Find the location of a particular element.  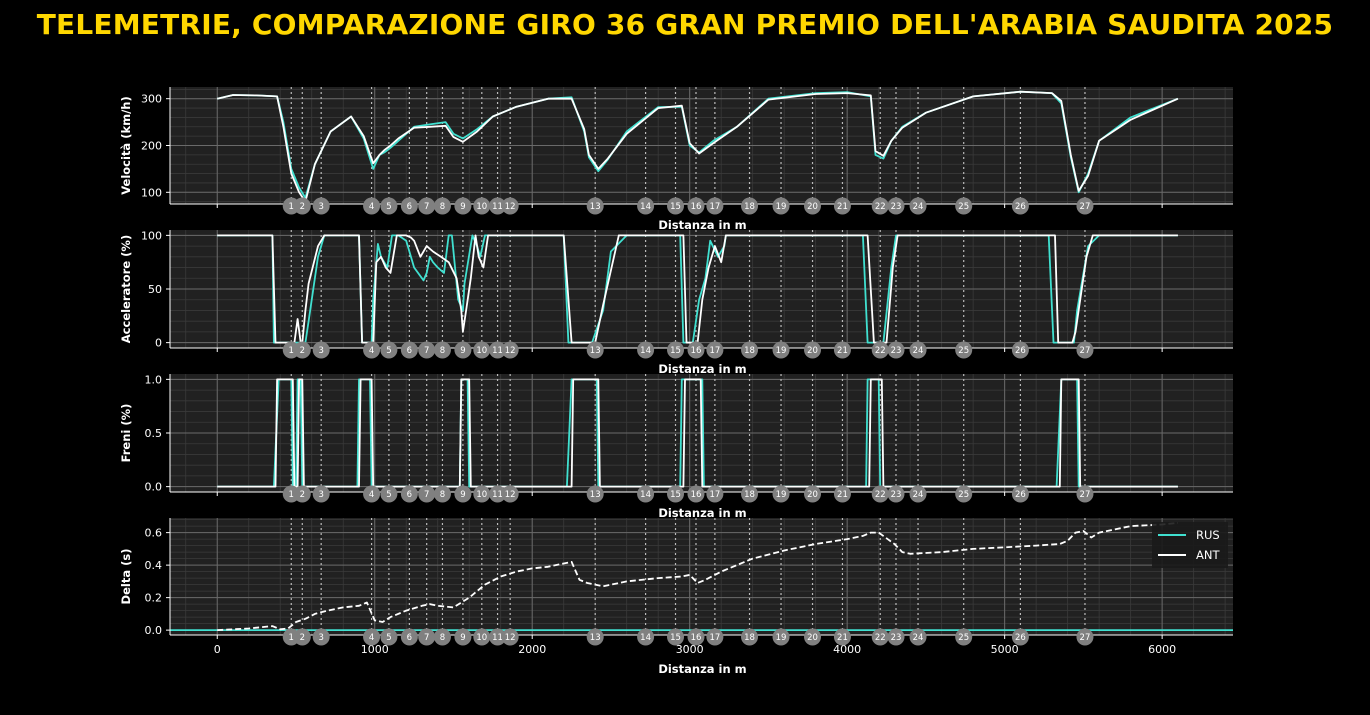

legend: RUS ANT is located at coordinates (1190, 545).